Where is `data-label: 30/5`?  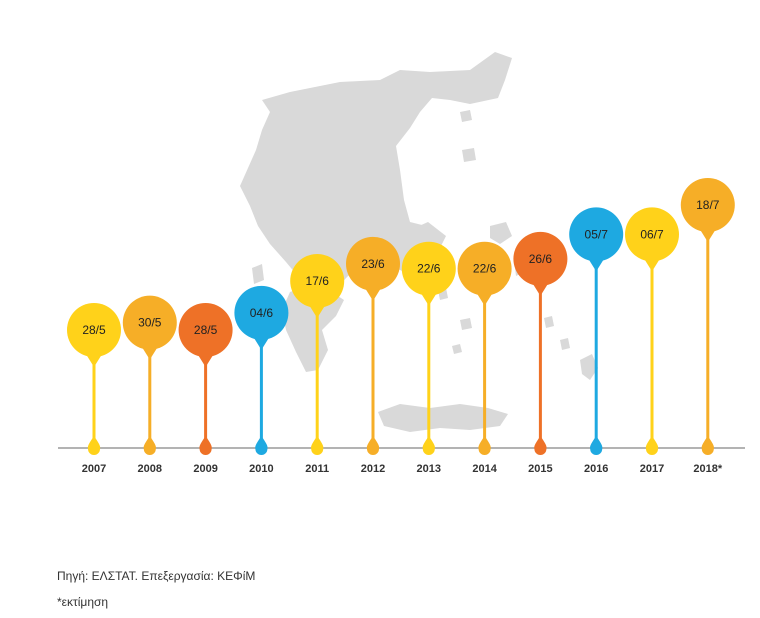 data-label: 30/5 is located at coordinates (150, 323).